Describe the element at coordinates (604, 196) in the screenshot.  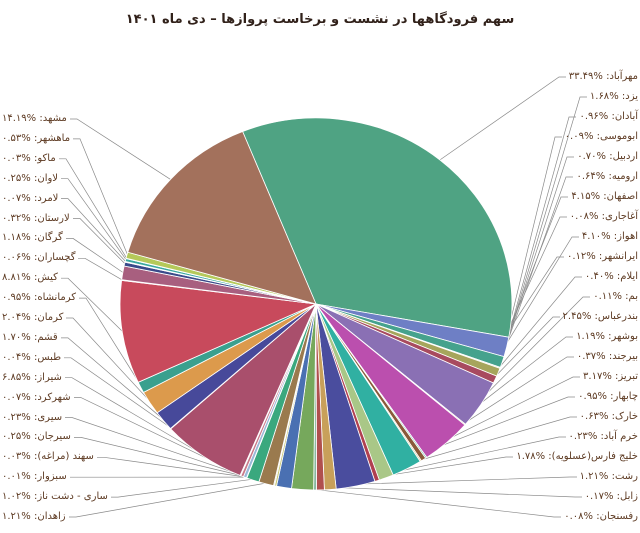
I see `pie-label: اصفهان: %۴.۱۵` at that location.